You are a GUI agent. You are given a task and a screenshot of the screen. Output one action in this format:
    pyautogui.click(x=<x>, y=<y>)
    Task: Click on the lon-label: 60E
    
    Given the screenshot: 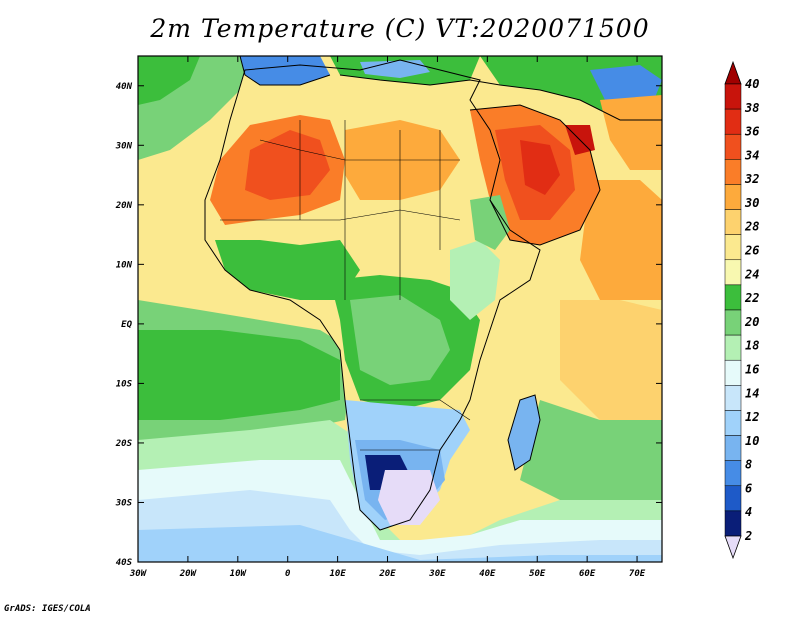 What is the action you would take?
    pyautogui.click(x=587, y=574)
    